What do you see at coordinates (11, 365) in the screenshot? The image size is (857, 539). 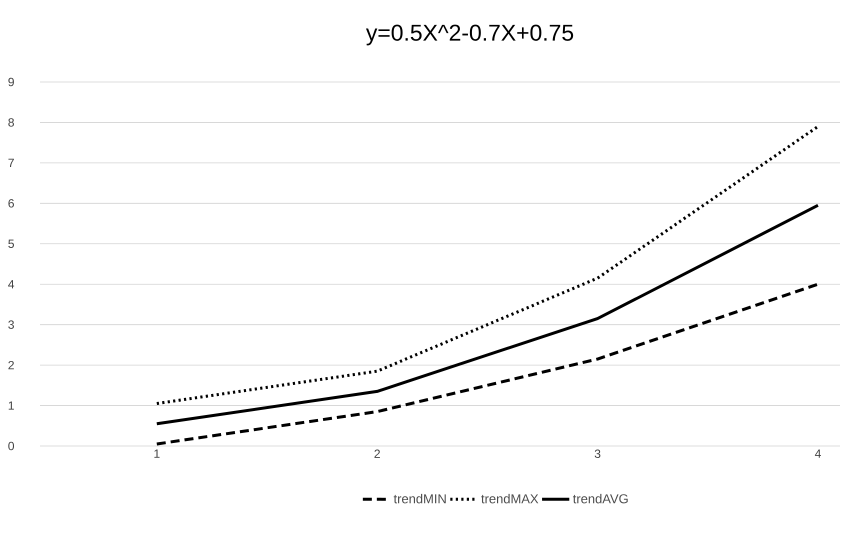 I see `y-tick-label: 2` at bounding box center [11, 365].